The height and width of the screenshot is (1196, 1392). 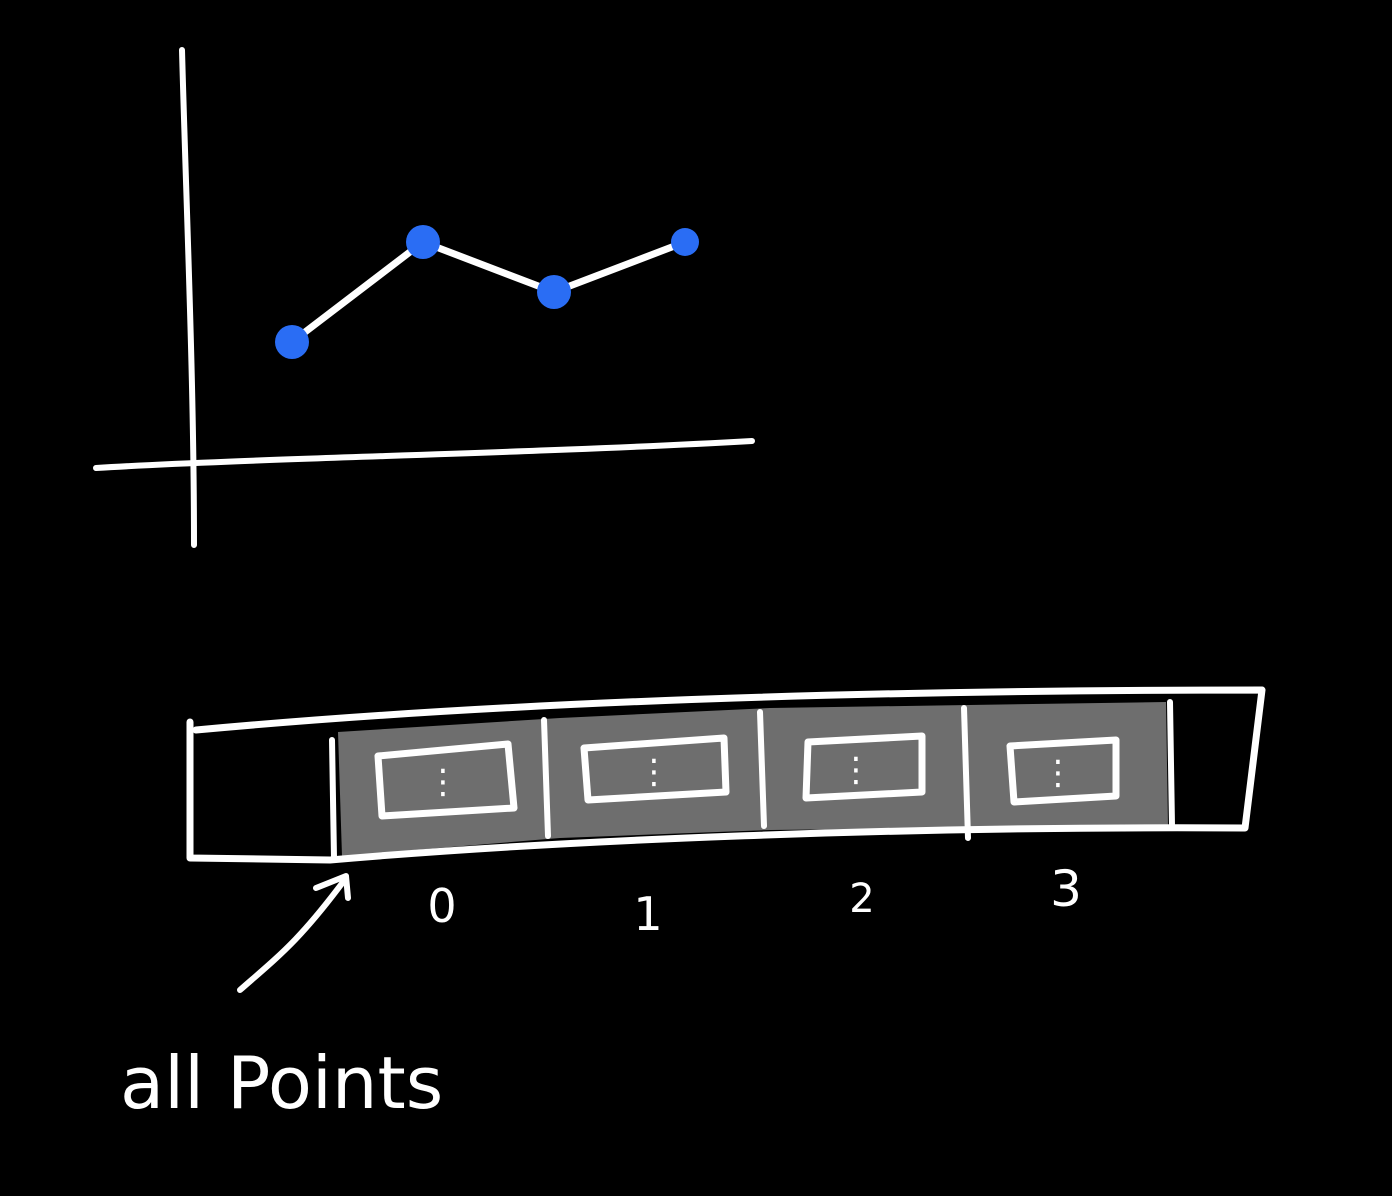 I want to click on x-axis, so click(x=424, y=454).